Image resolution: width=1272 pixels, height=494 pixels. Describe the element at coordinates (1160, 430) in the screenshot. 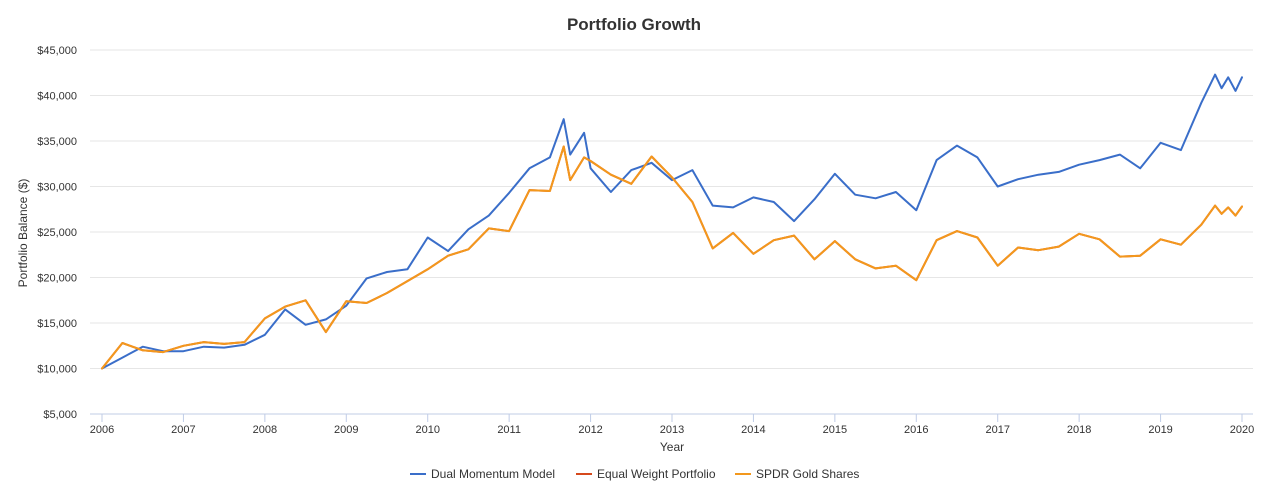

I see `x-tick-label: 2019` at that location.